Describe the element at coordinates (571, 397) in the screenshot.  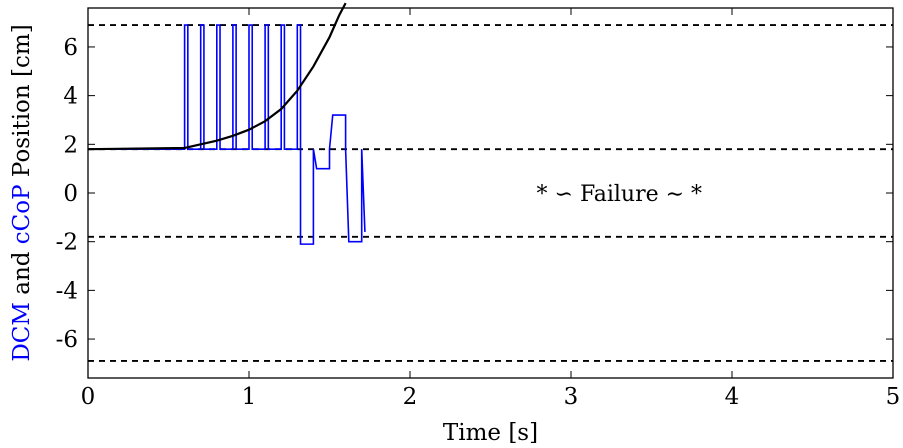
I see `x-tick-label: 3` at that location.